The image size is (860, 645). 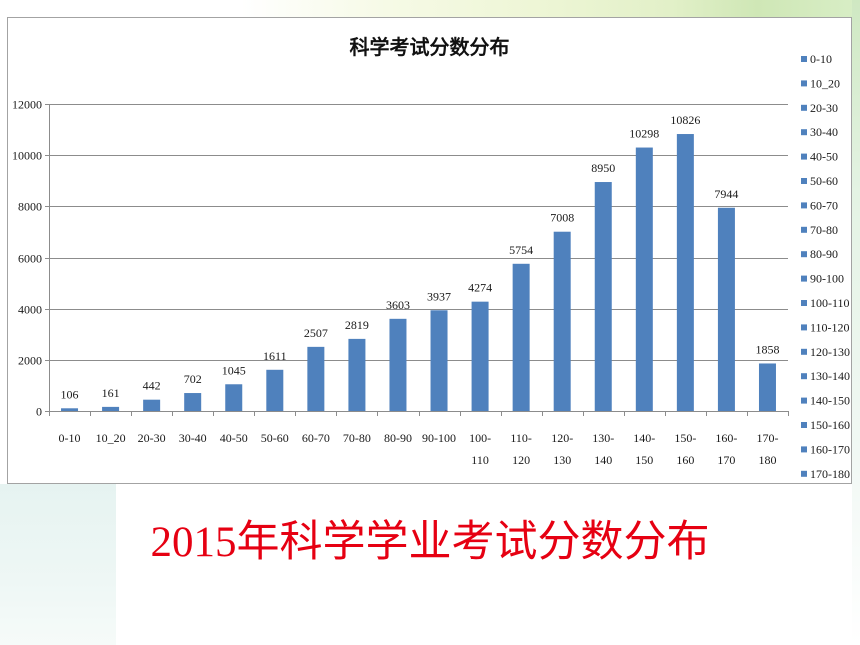 I want to click on legend-label-50-60: 50-60, so click(x=824, y=181).